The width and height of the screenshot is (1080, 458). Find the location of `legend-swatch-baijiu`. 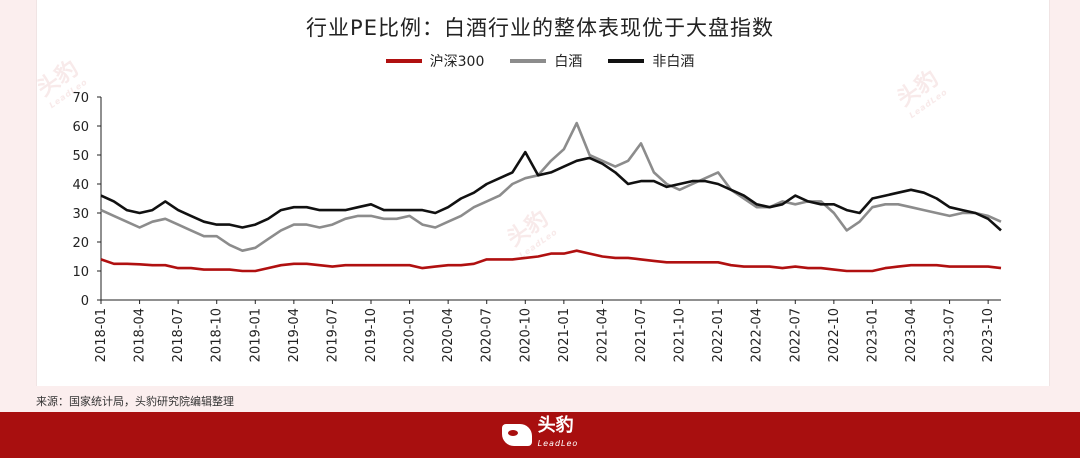

legend-swatch-baijiu is located at coordinates (528, 61).